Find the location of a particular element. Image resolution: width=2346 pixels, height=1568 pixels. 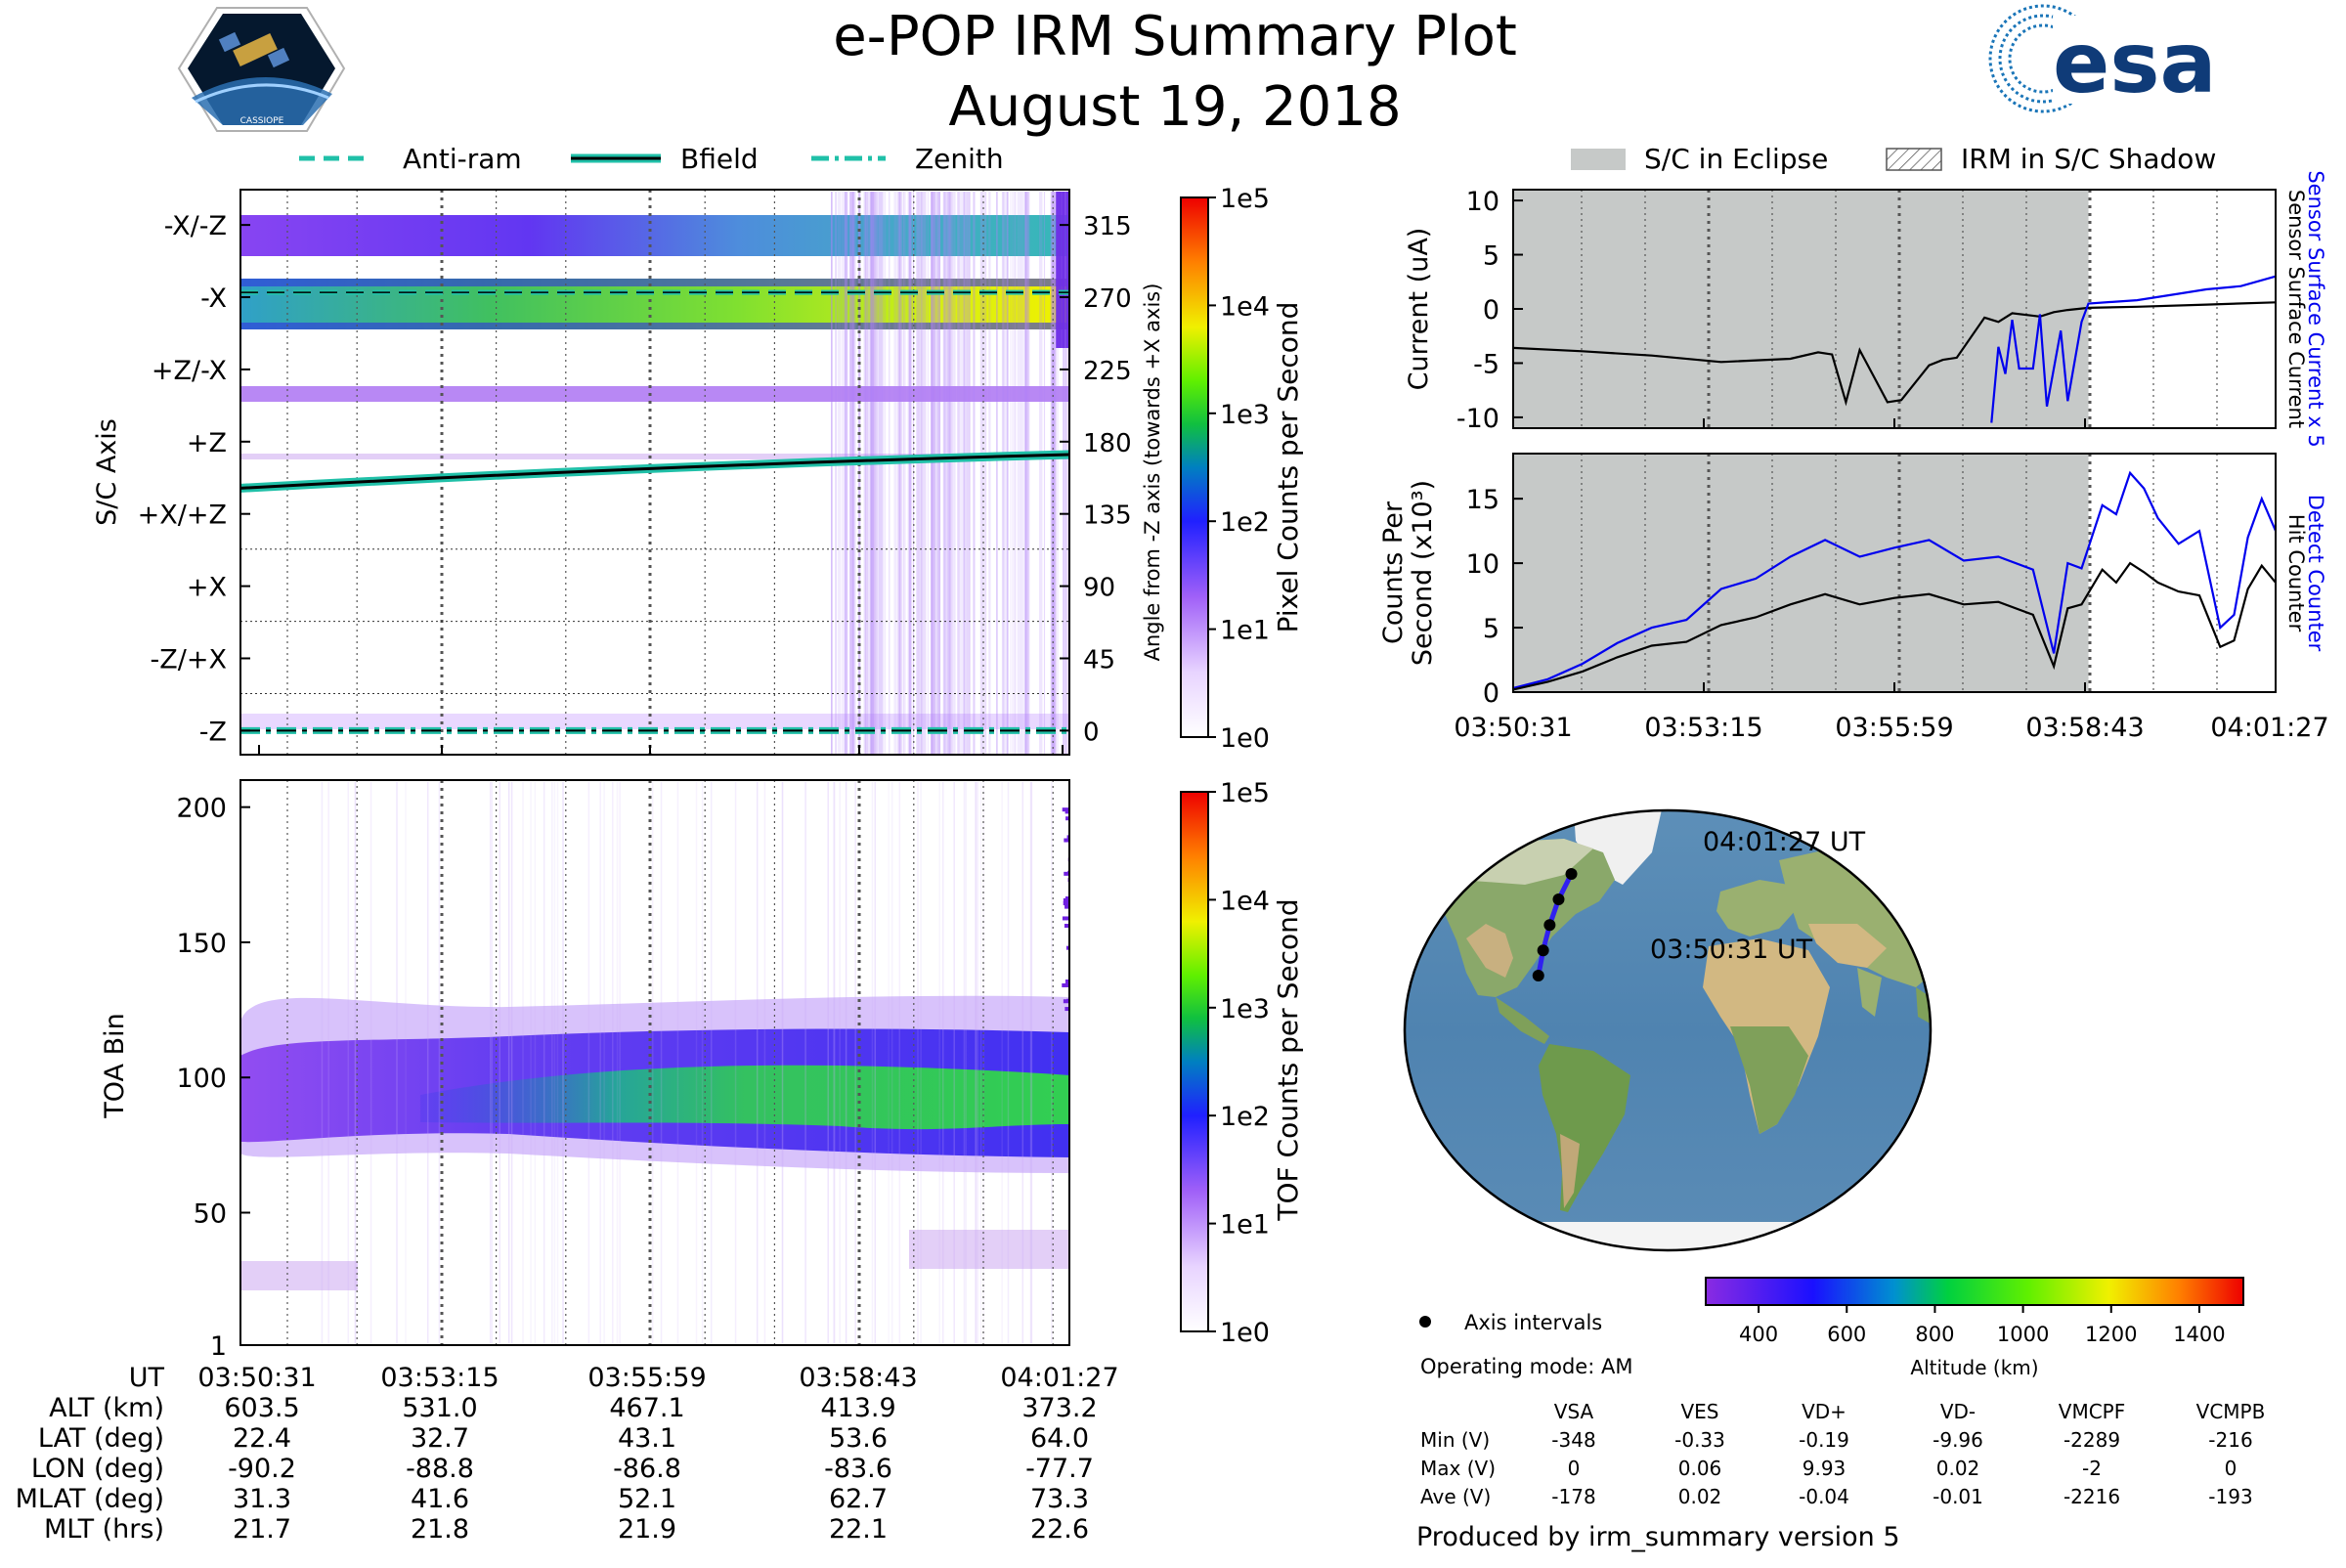

asia-arid is located at coordinates (1848, 946).